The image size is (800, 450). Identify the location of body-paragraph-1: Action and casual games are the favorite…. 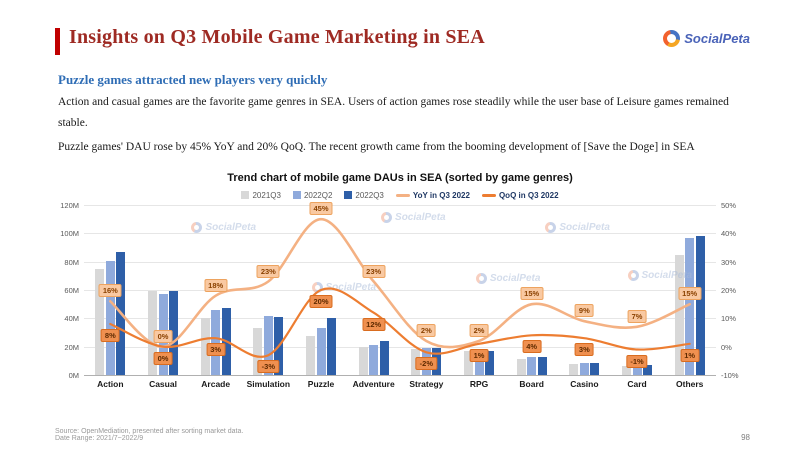
(393, 112).